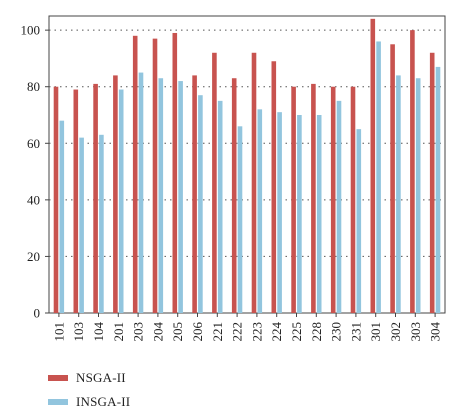  What do you see at coordinates (78, 332) in the screenshot?
I see `x-tick-label-103: 103` at bounding box center [78, 332].